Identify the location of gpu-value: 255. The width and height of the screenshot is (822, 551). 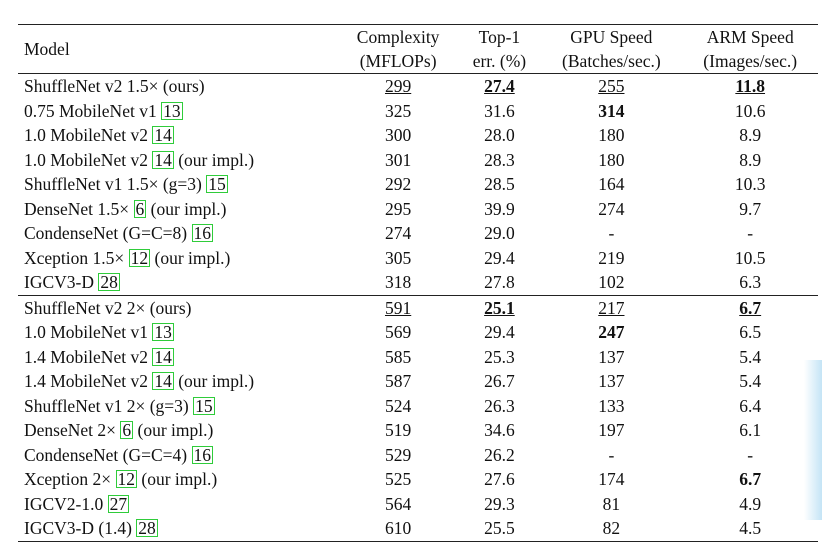
(611, 86).